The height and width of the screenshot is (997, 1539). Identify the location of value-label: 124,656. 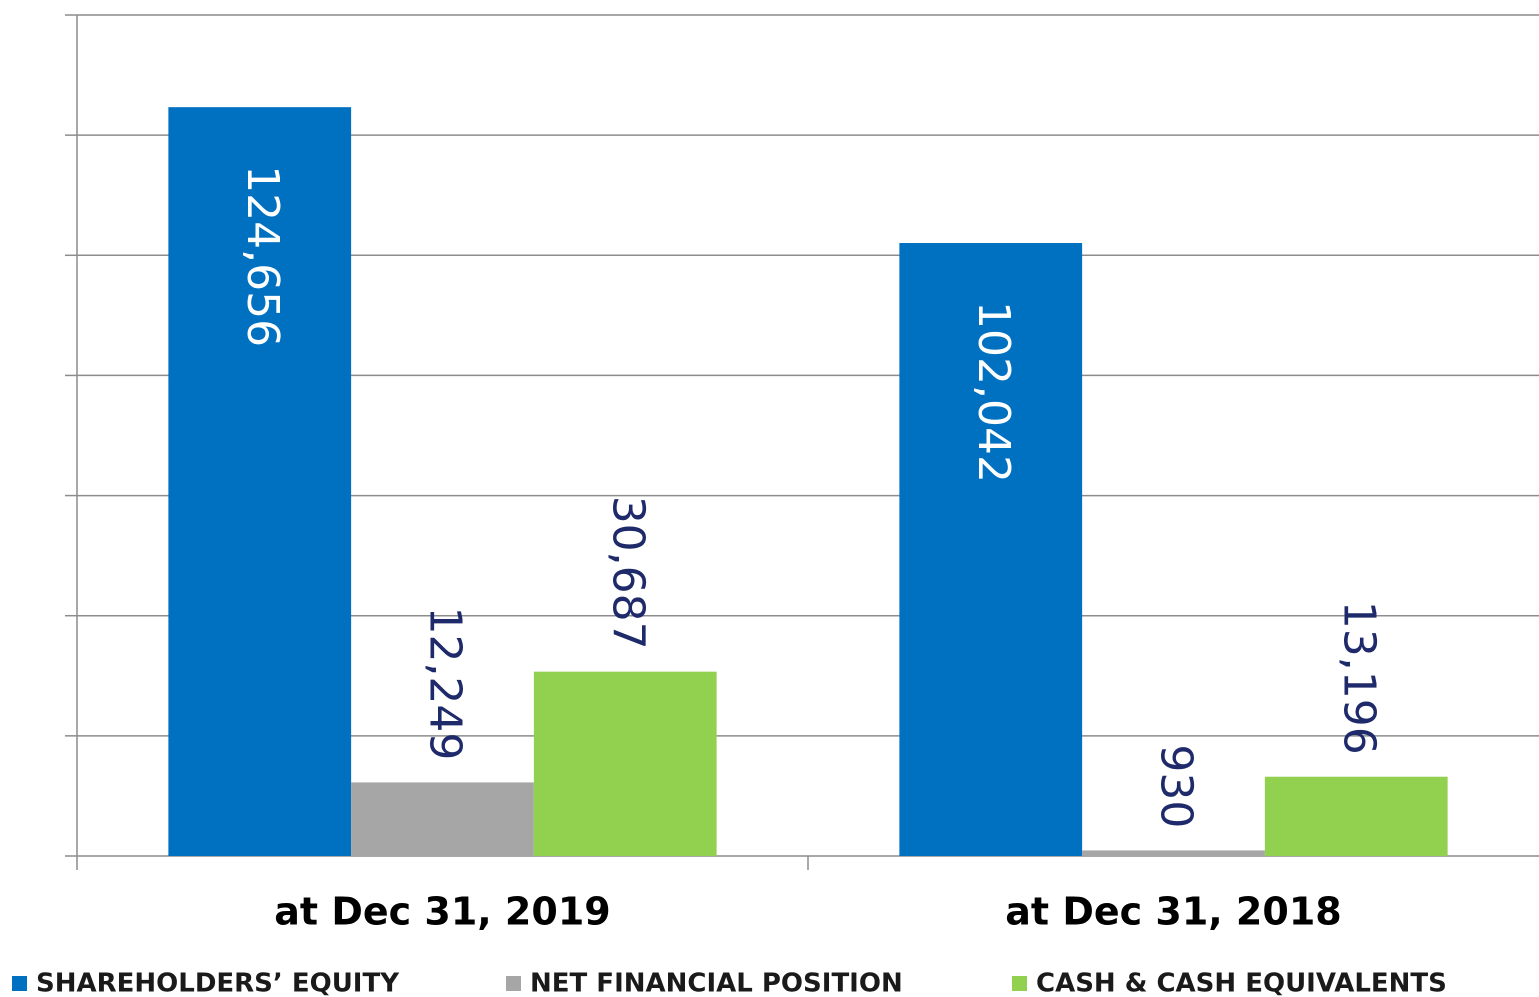
(262, 256).